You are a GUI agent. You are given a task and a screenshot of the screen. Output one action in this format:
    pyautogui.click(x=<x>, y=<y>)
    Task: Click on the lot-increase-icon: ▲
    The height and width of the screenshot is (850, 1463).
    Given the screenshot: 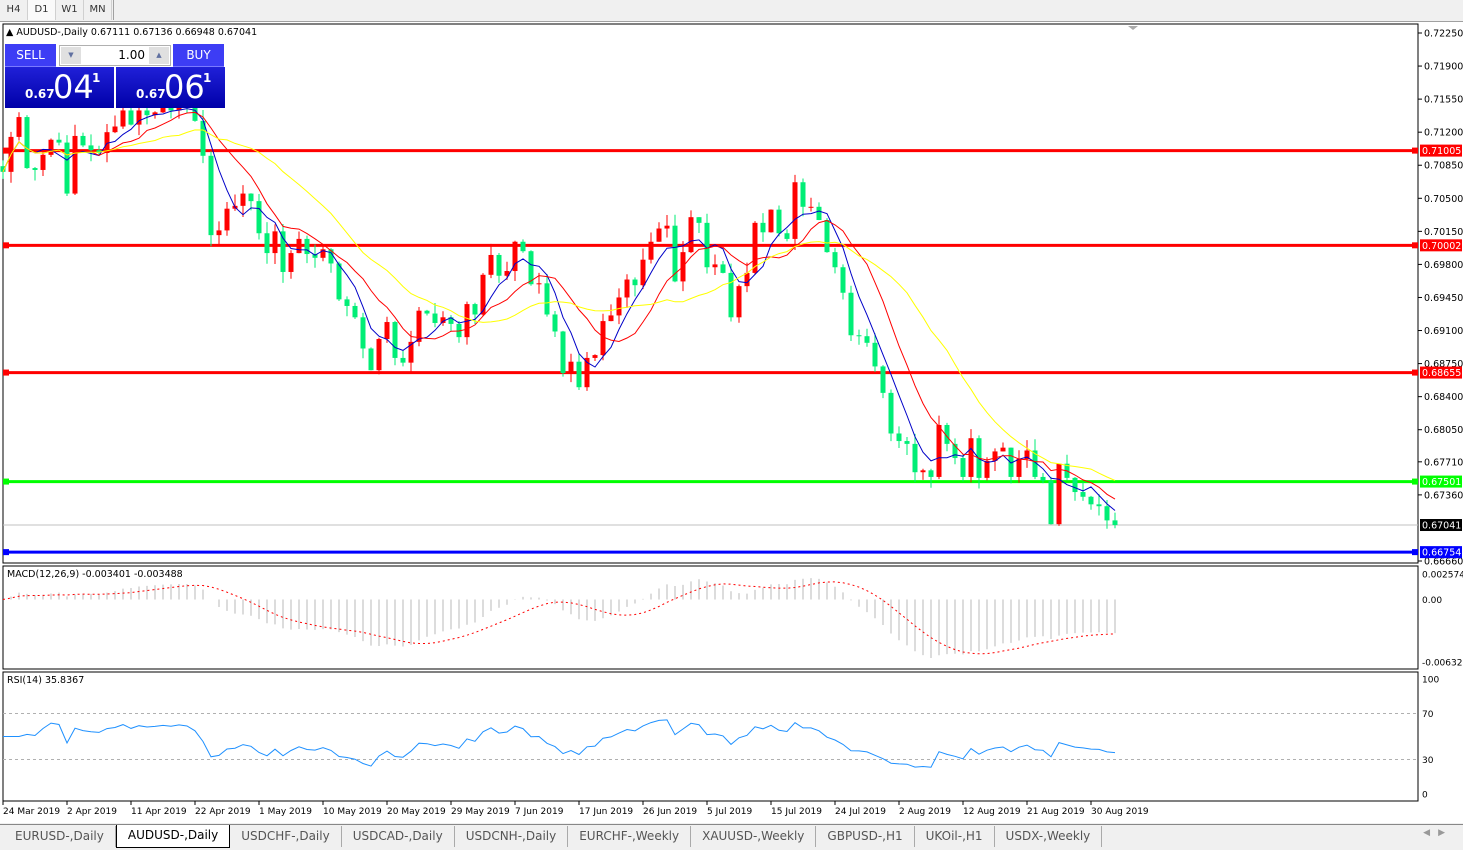 What is the action you would take?
    pyautogui.click(x=159, y=55)
    